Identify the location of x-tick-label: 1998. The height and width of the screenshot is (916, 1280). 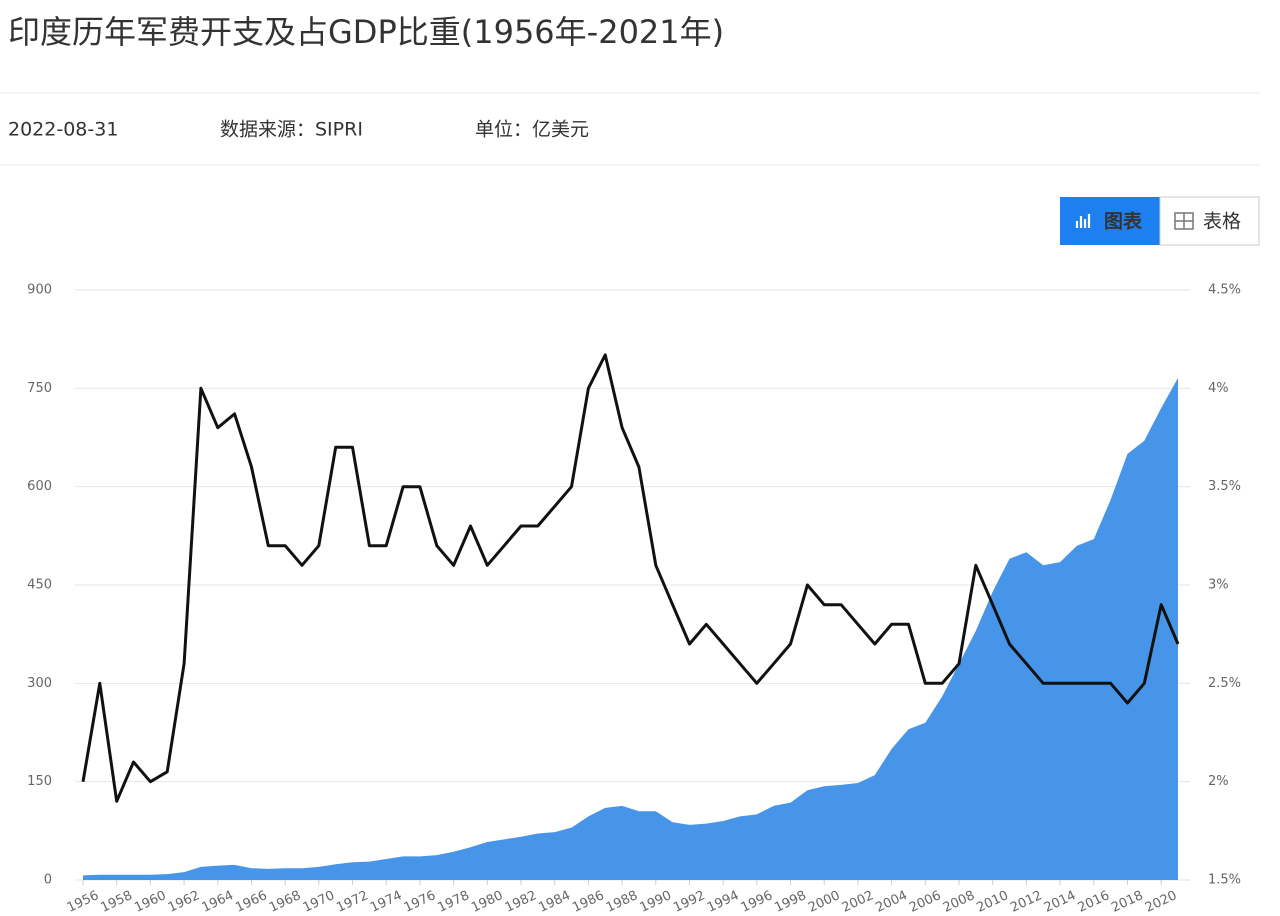
(790, 902).